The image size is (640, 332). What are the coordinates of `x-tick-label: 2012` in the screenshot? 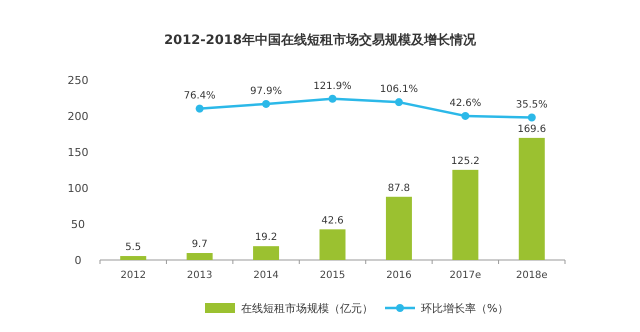 It's located at (133, 275).